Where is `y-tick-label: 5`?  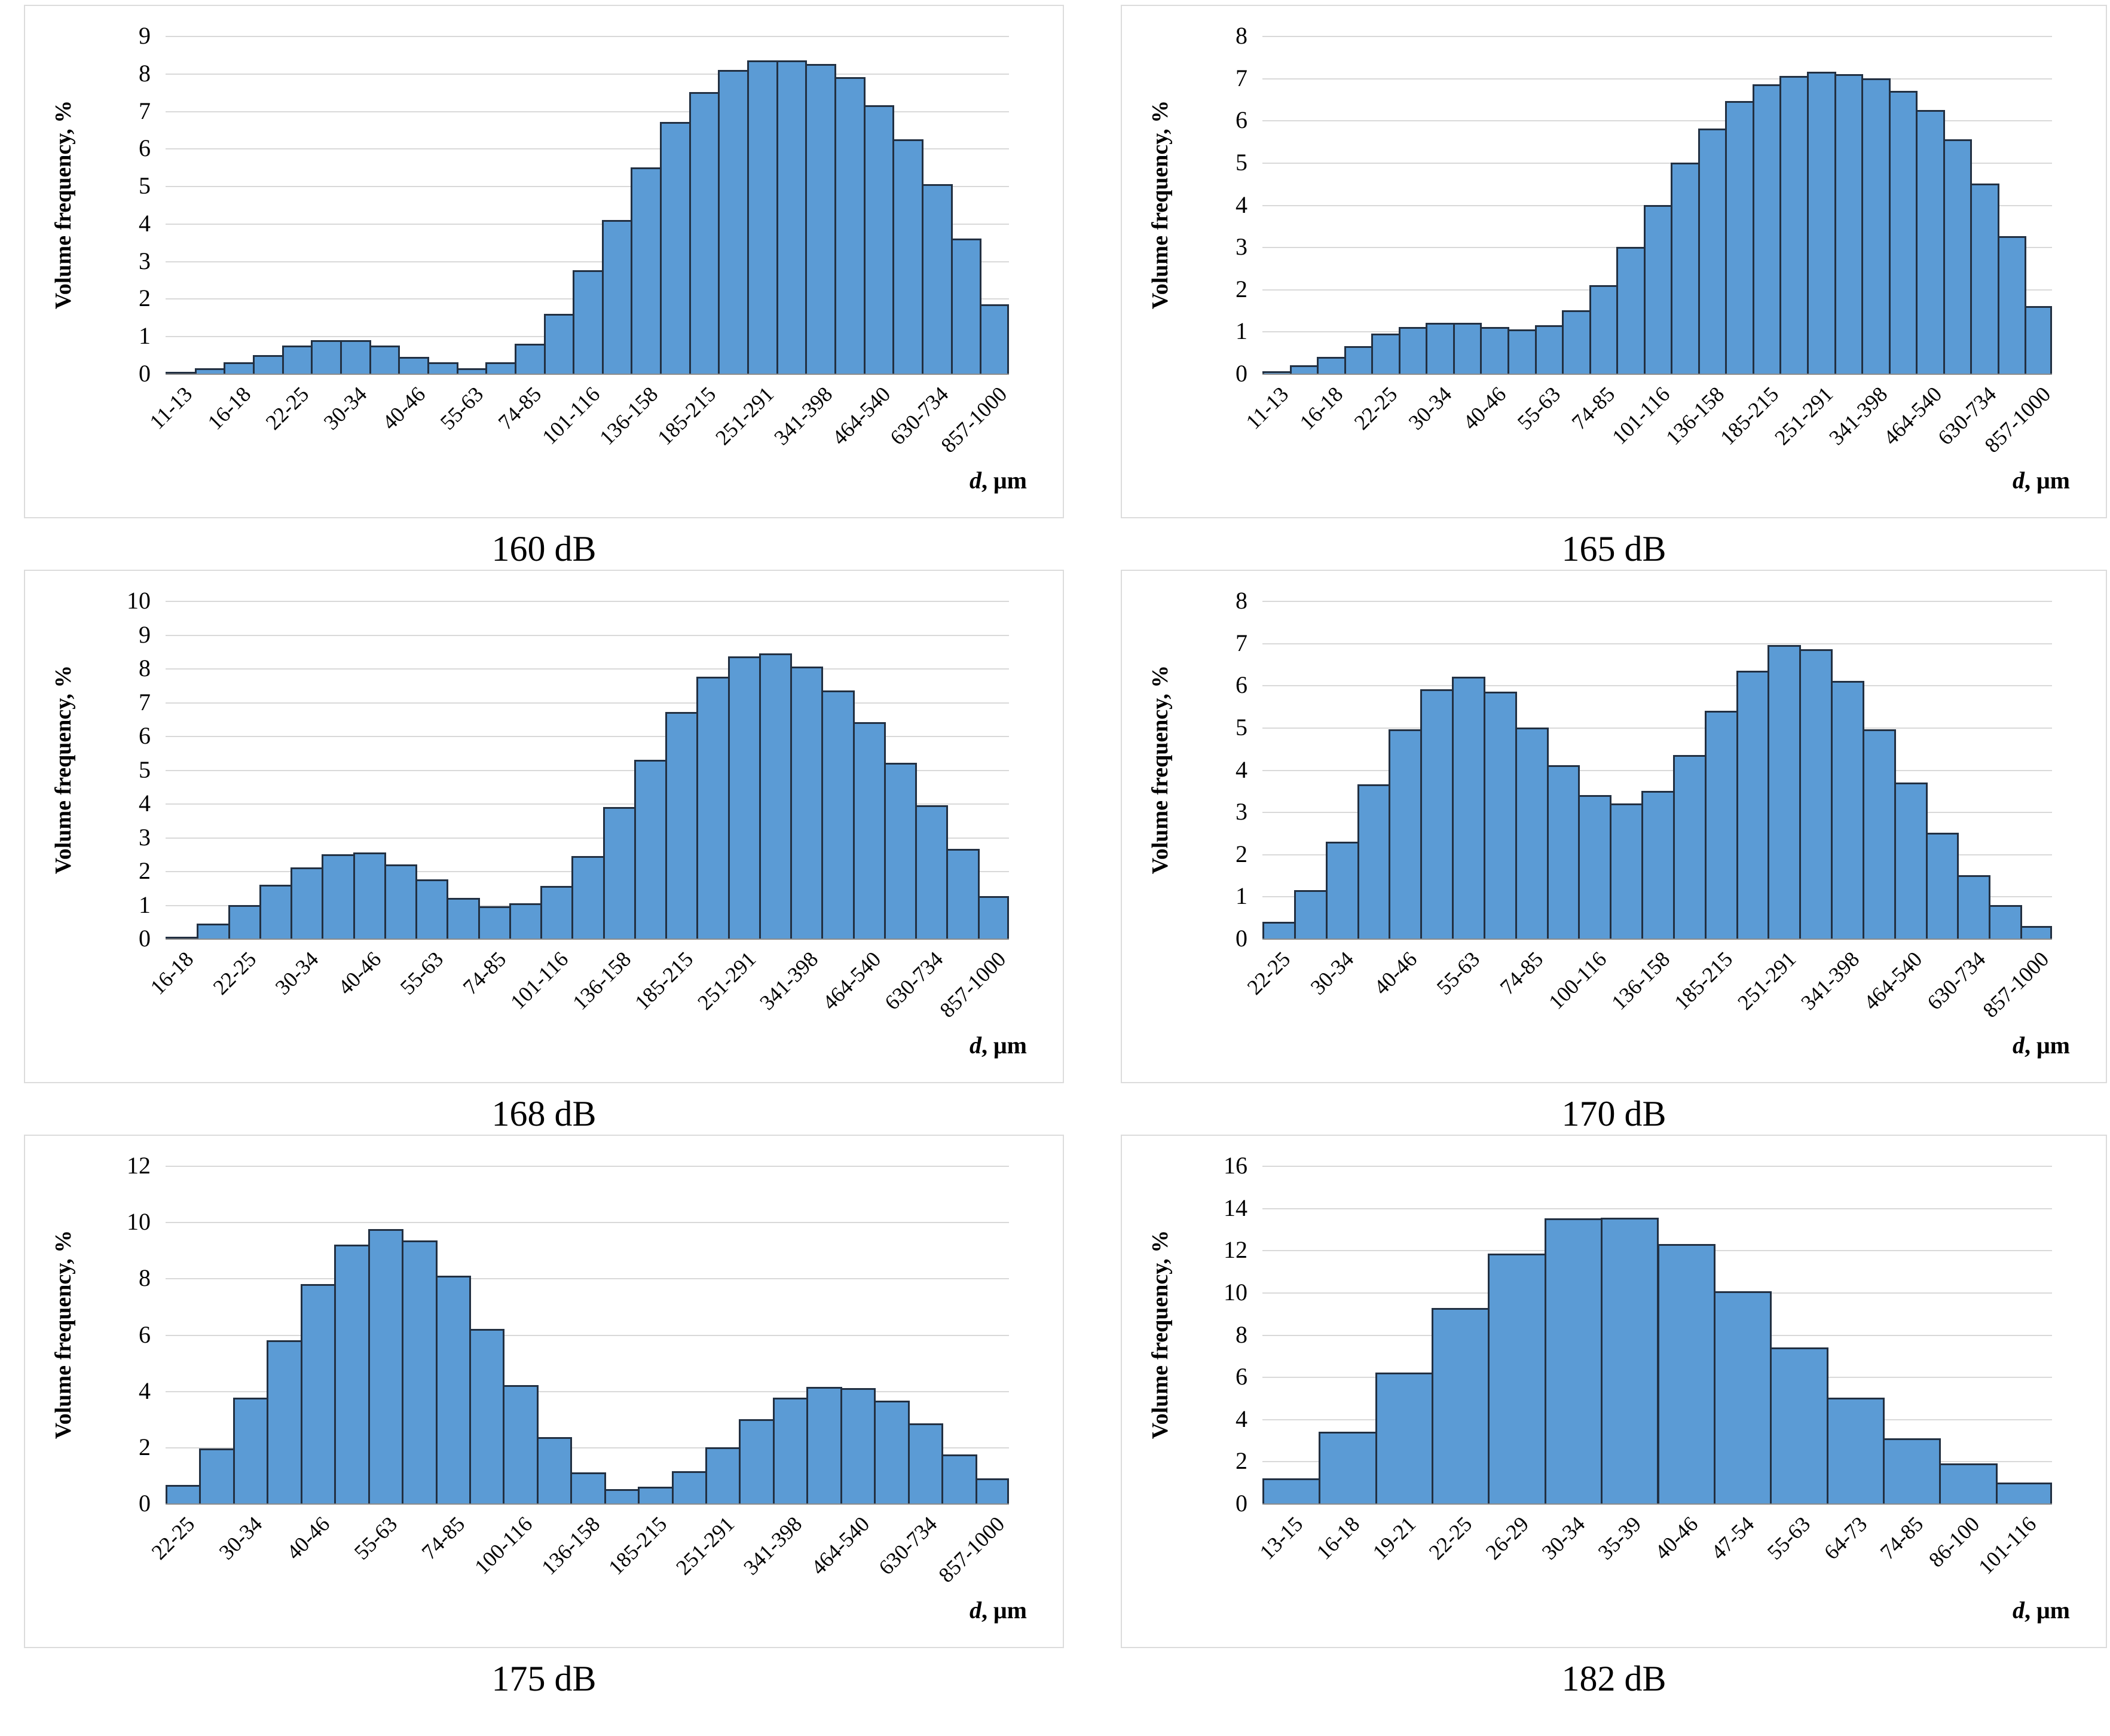 y-tick-label: 5 is located at coordinates (145, 186).